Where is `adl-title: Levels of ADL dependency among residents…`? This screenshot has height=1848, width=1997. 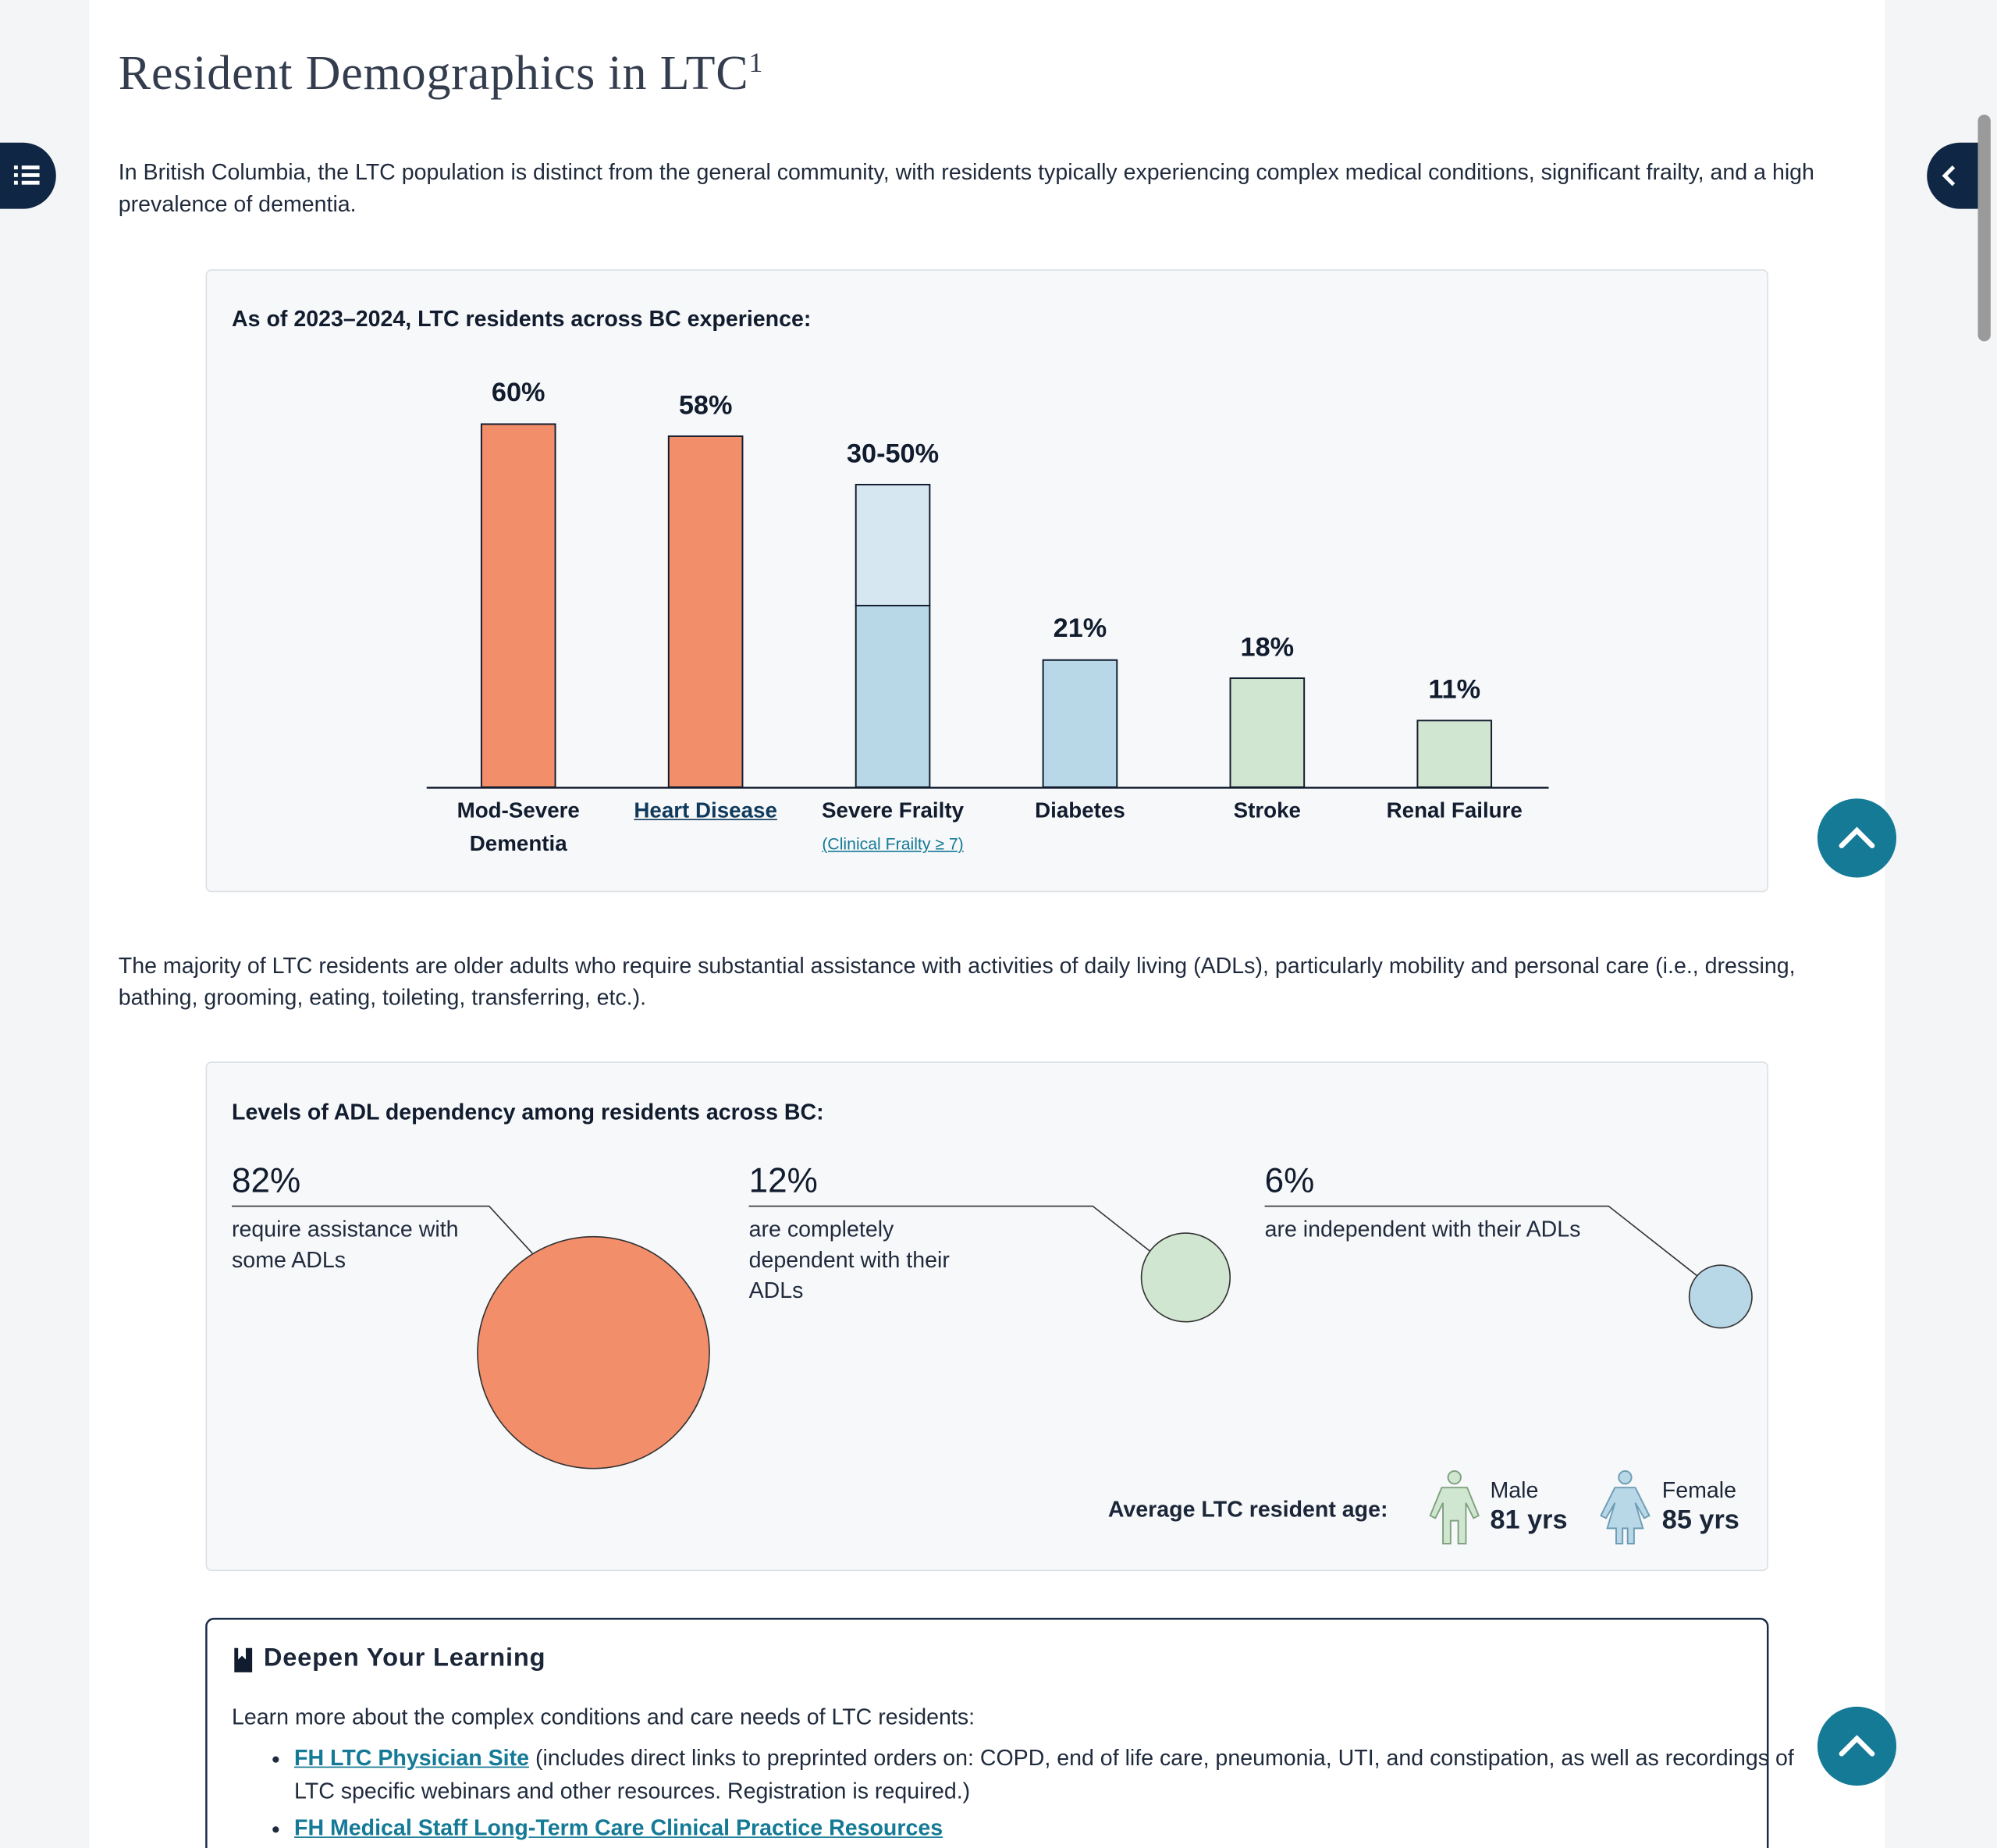
adl-title: Levels of ADL dependency among residents… is located at coordinates (528, 1112).